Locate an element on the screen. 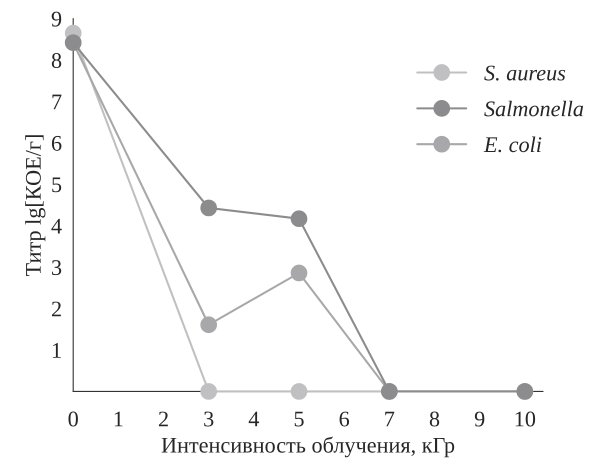 This screenshot has height=466, width=610. y-tick-label: 8 is located at coordinates (57, 60).